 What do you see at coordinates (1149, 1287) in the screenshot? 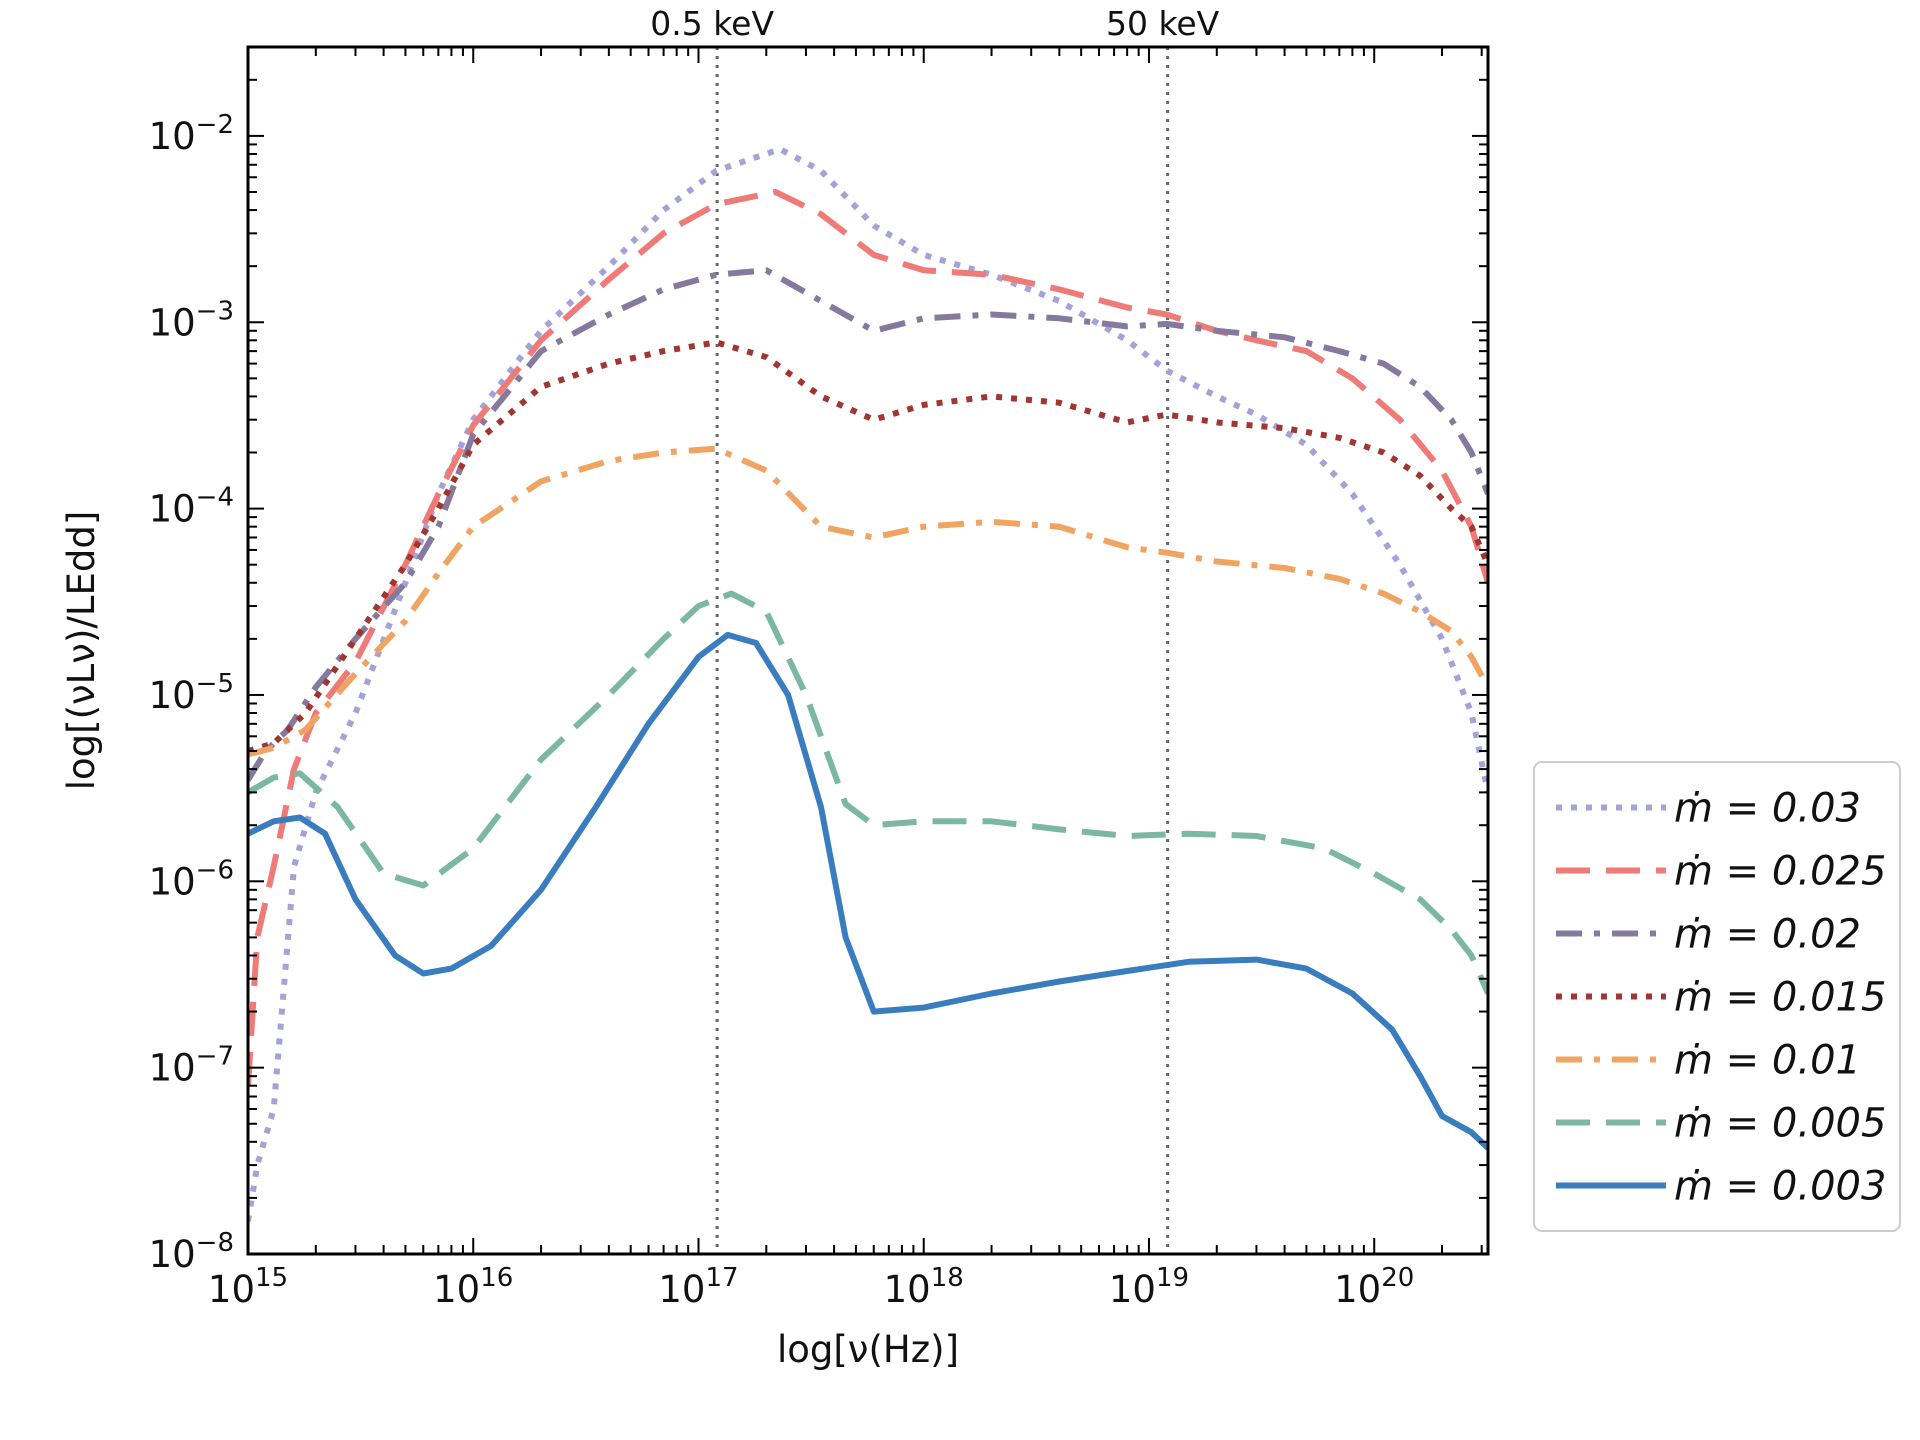
I see `x-tick-label-4: 1019` at bounding box center [1149, 1287].